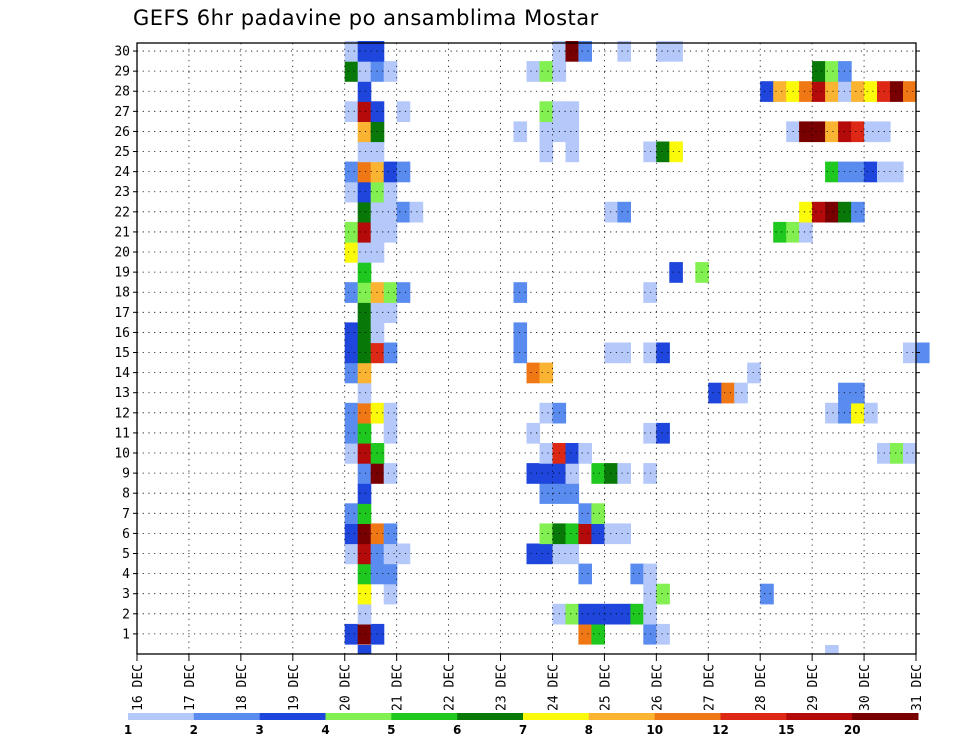 The width and height of the screenshot is (960, 742). Describe the element at coordinates (122, 433) in the screenshot. I see `y-tick-label: 11` at that location.